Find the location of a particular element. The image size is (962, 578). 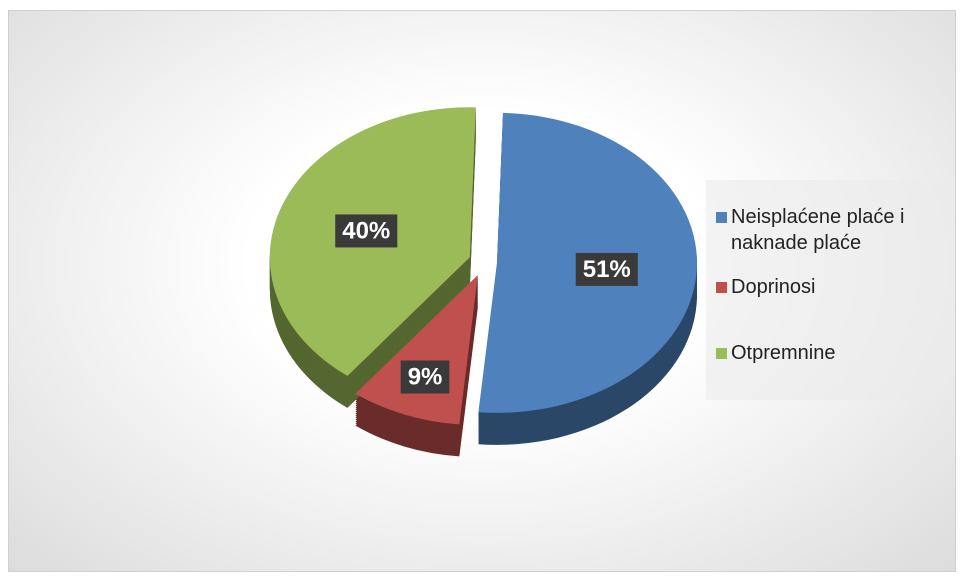

data-label: 51% is located at coordinates (607, 269).